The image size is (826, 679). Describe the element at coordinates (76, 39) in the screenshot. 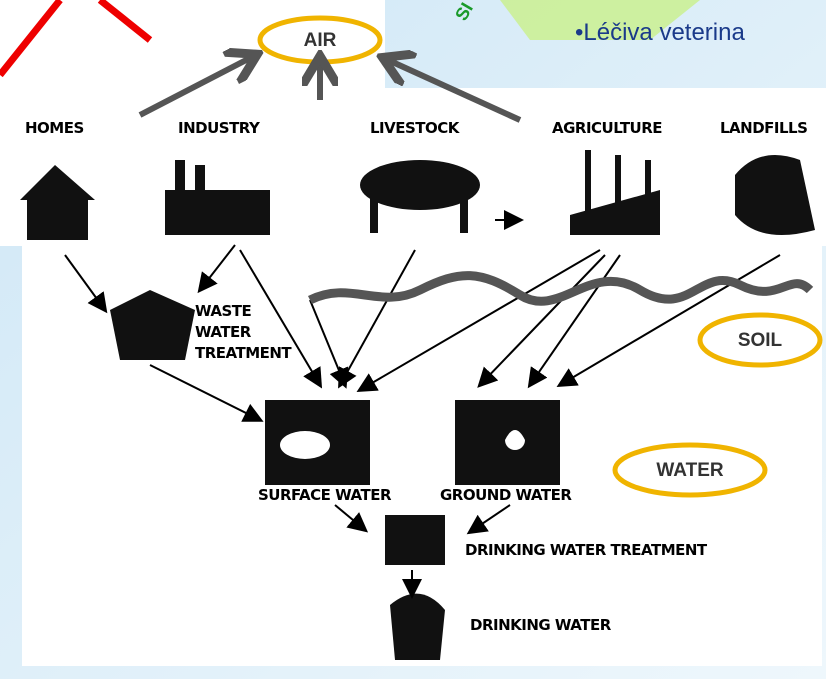

I see `red-cross` at that location.